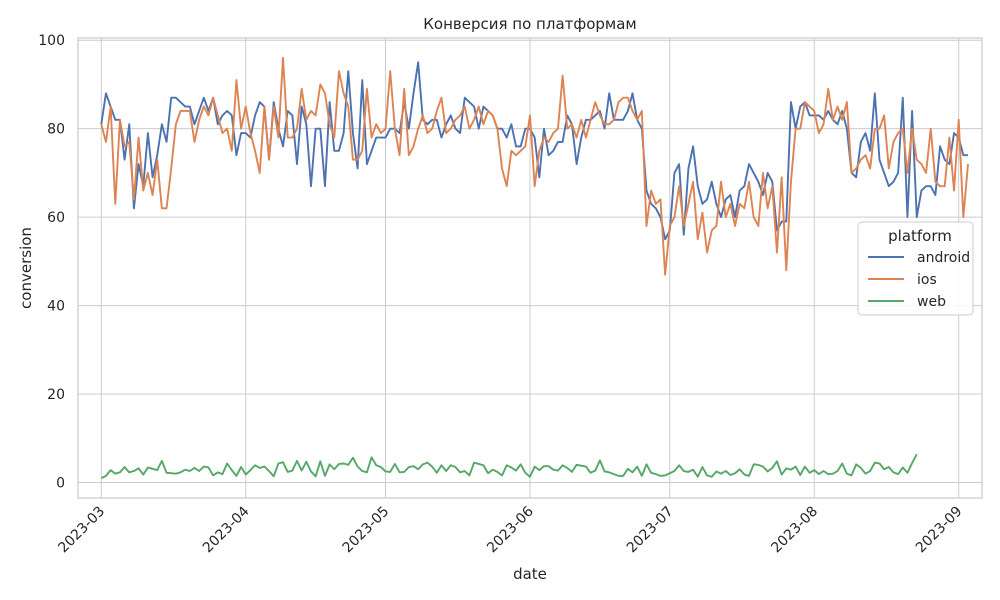 This screenshot has height=600, width=1000. What do you see at coordinates (56, 130) in the screenshot?
I see `y-tick-label: 80` at bounding box center [56, 130].